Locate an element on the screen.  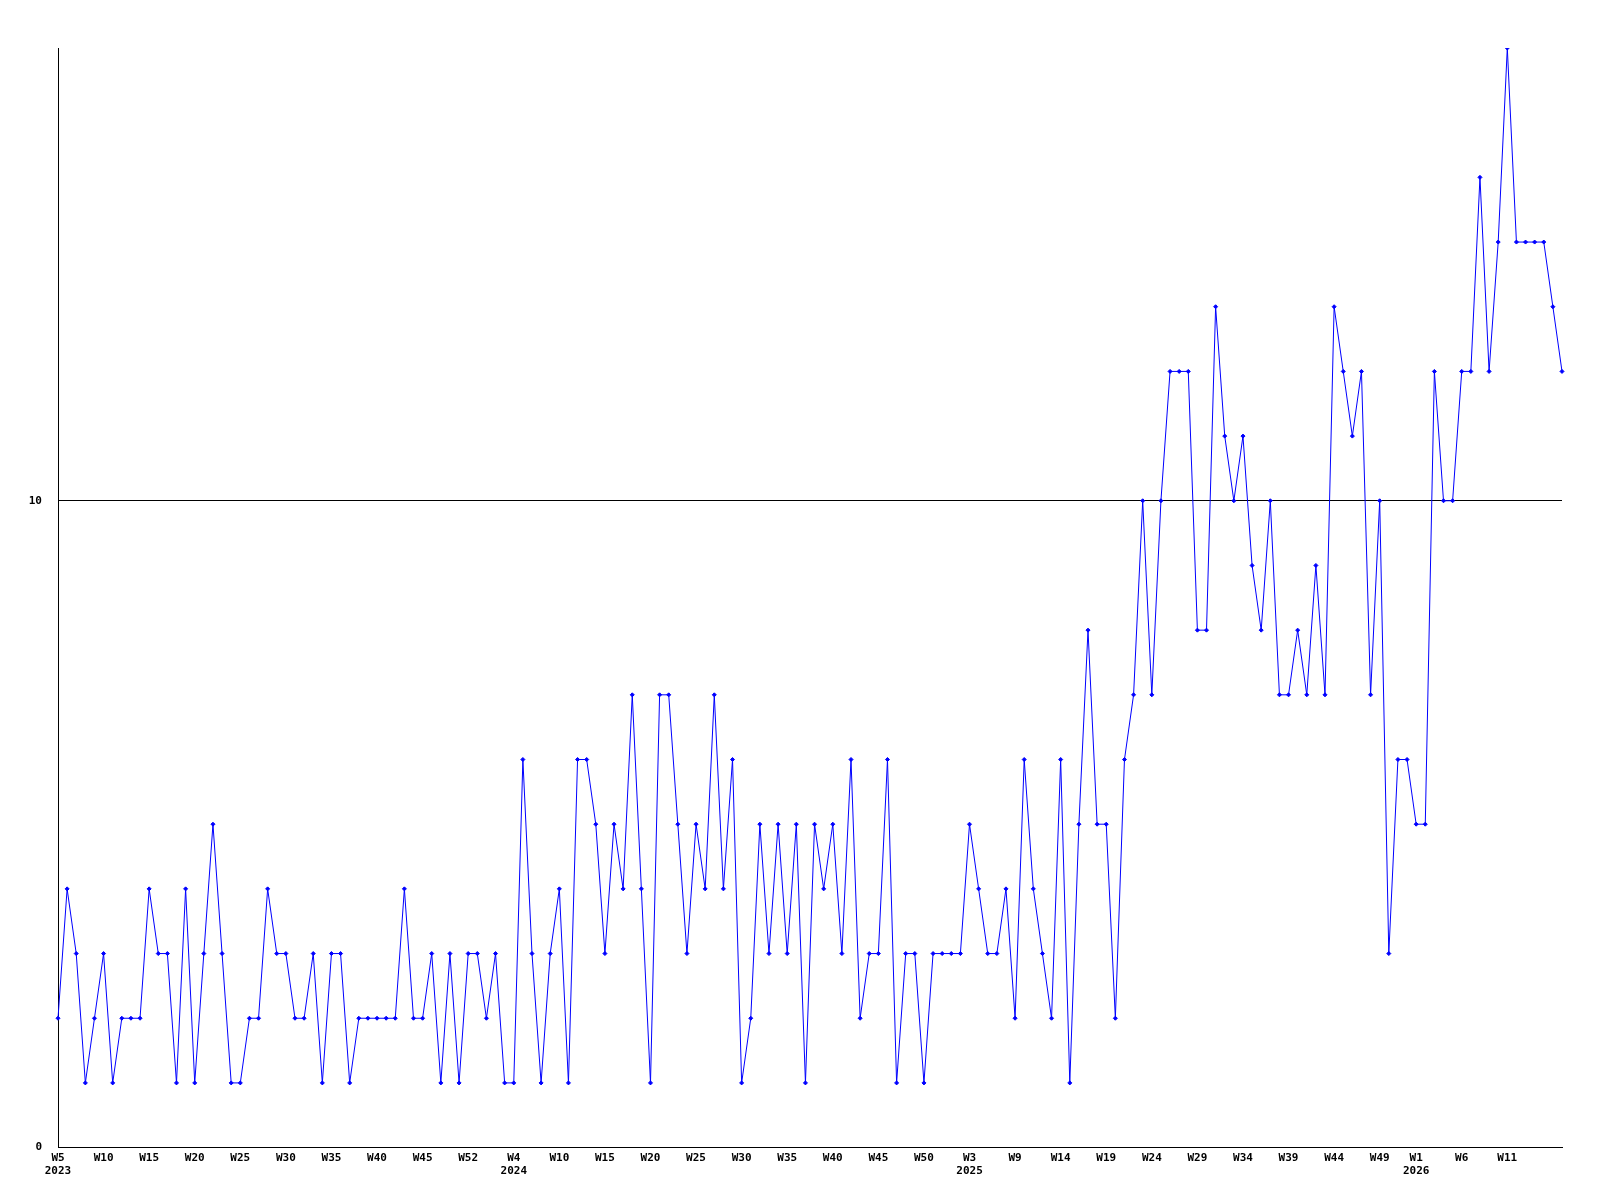
x-tick-label: W29 is located at coordinates (1197, 1158).